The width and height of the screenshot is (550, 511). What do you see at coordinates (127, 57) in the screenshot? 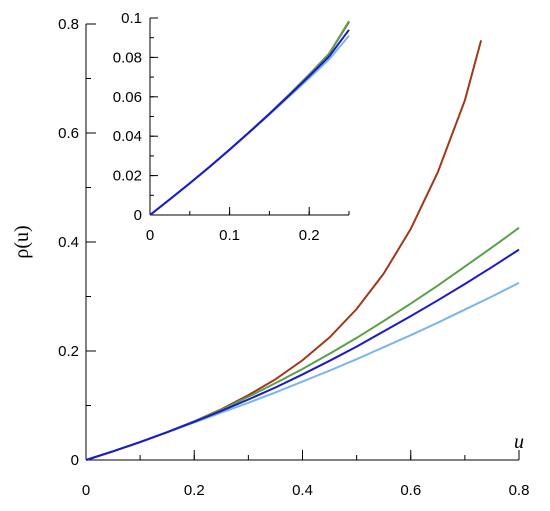
I see `y-tick-label: 0.08` at bounding box center [127, 57].